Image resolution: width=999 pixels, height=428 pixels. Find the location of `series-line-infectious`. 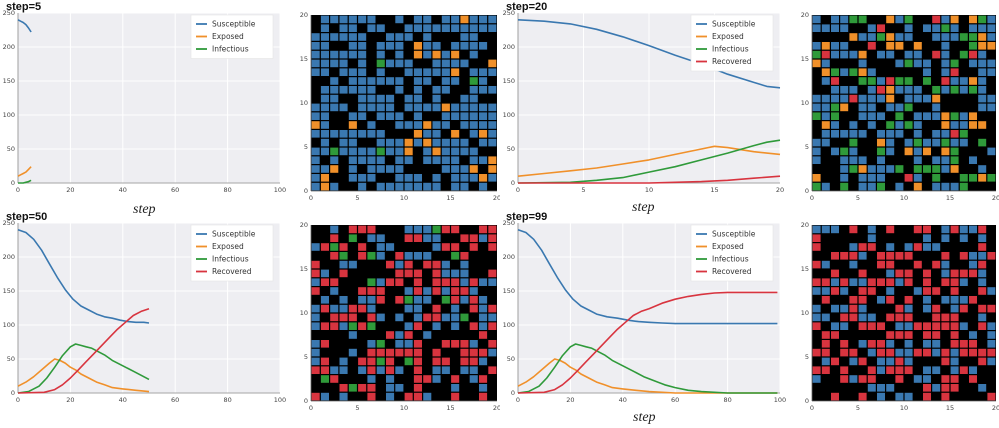

series-line-infectious is located at coordinates (649, 161).